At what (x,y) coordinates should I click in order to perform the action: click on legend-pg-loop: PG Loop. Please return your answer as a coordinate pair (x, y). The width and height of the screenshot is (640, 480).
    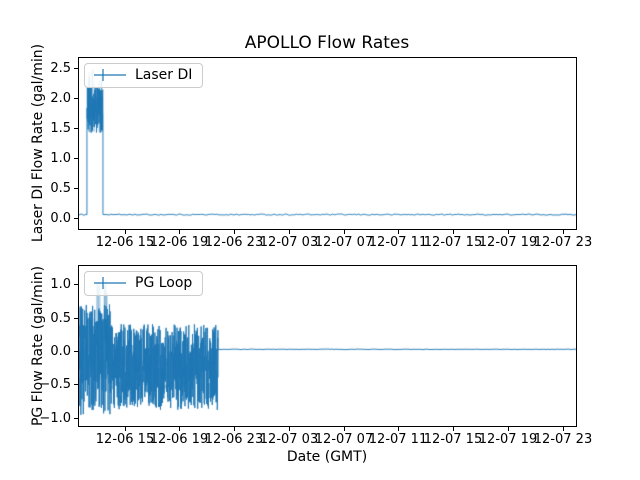
    Looking at the image, I should click on (144, 283).